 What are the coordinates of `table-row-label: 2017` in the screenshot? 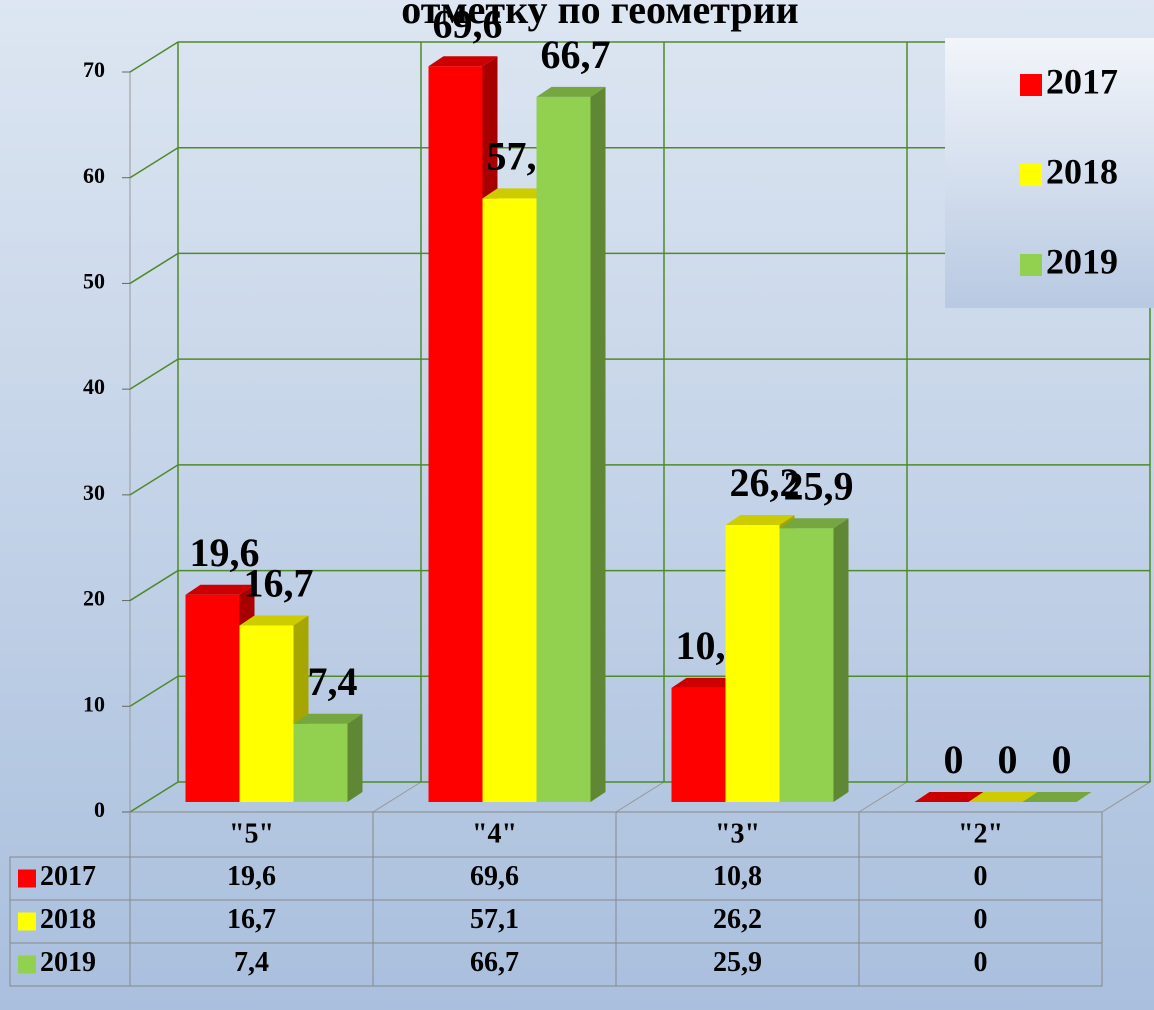 It's located at (68, 876).